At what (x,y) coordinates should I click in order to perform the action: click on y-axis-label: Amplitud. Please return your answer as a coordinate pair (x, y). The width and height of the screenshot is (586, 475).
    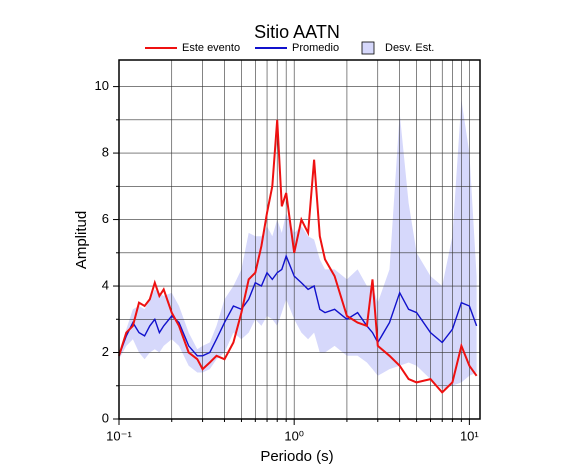
    Looking at the image, I should click on (81, 240).